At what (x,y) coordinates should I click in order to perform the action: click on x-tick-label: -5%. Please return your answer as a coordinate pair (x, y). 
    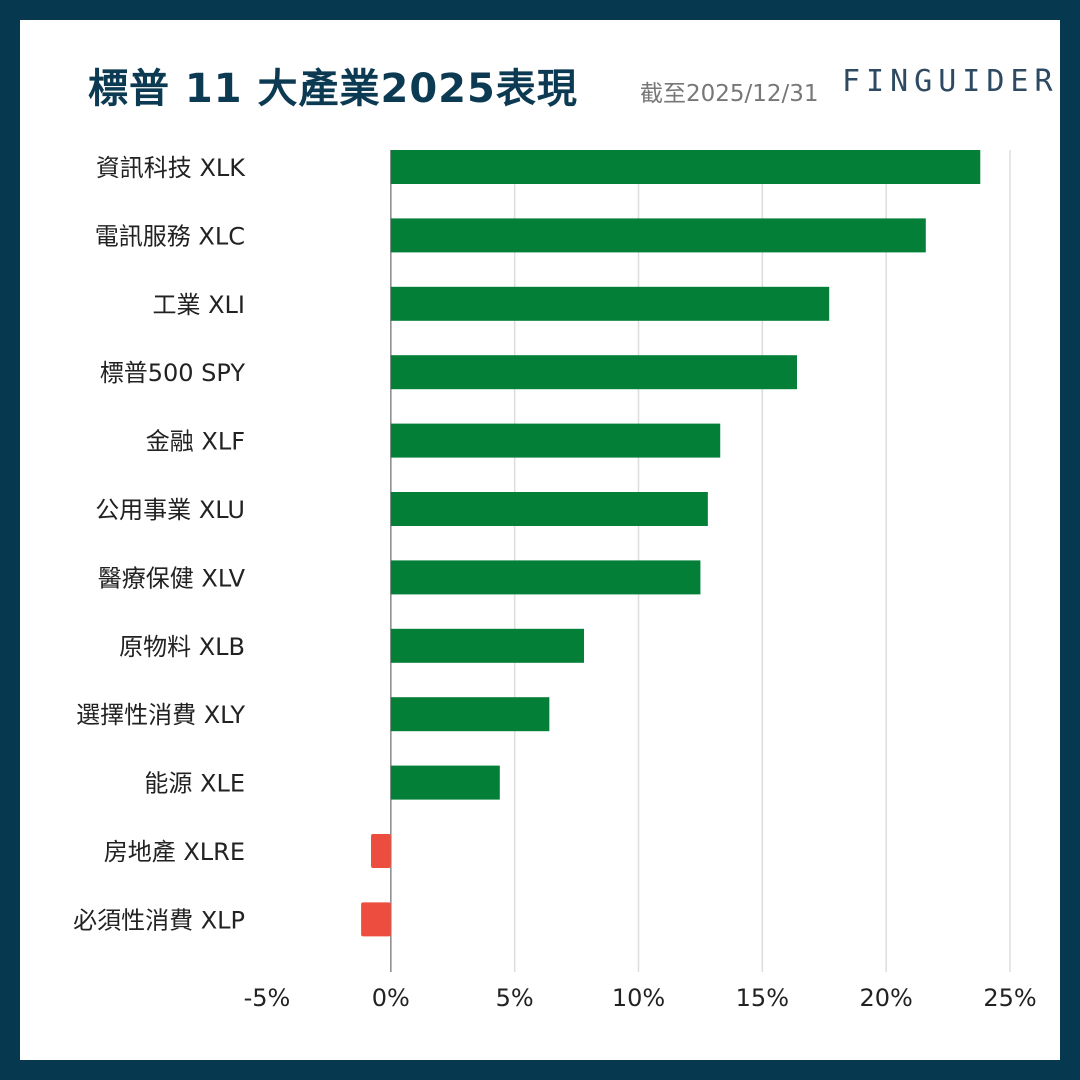
    Looking at the image, I should click on (267, 998).